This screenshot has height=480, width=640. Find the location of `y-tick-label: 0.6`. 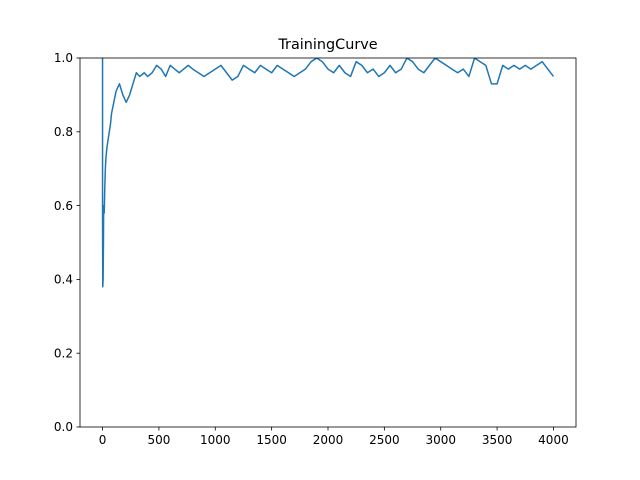

y-tick-label: 0.6 is located at coordinates (63, 206).